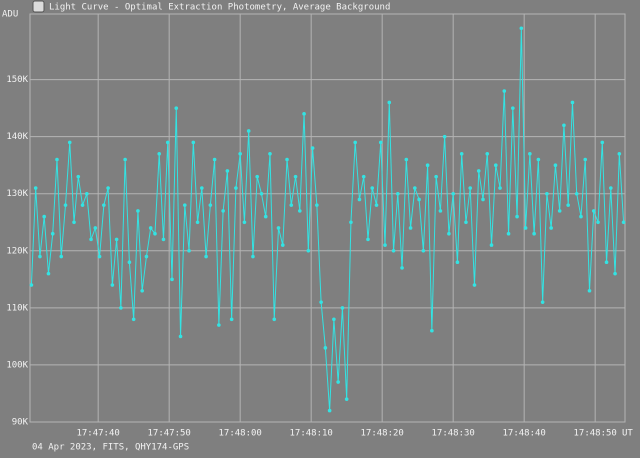  I want to click on y-tick-label: 110K, so click(17, 308).